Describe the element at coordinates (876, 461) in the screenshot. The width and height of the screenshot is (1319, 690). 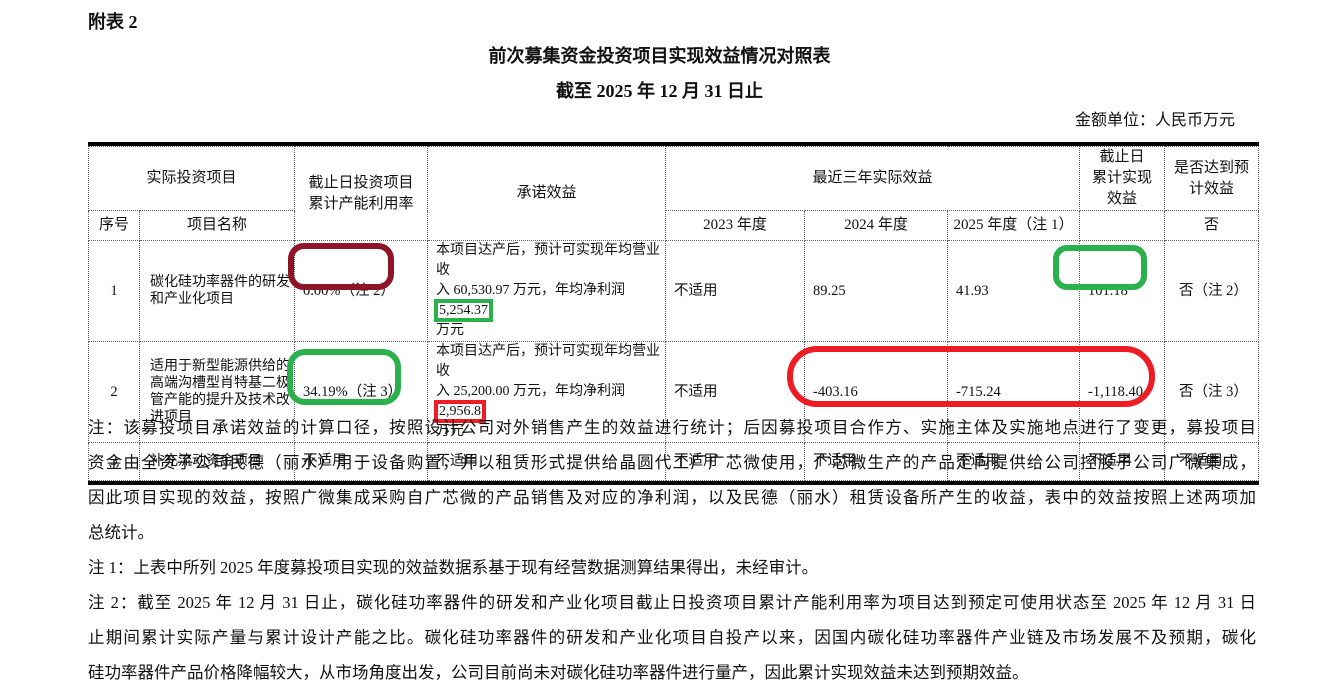
I see `cell-y2024: 不适用` at that location.